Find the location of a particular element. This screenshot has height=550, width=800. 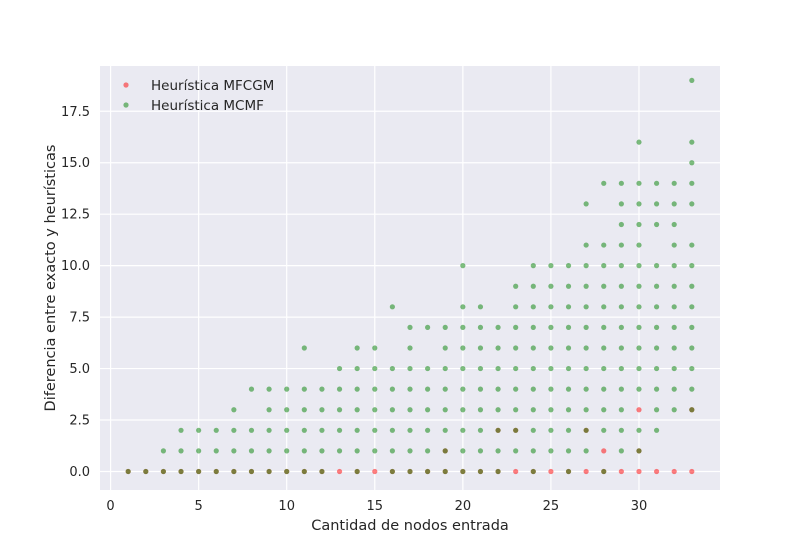

y-axis-label: Diferencia entre exacto y heurísticas is located at coordinates (51, 278).